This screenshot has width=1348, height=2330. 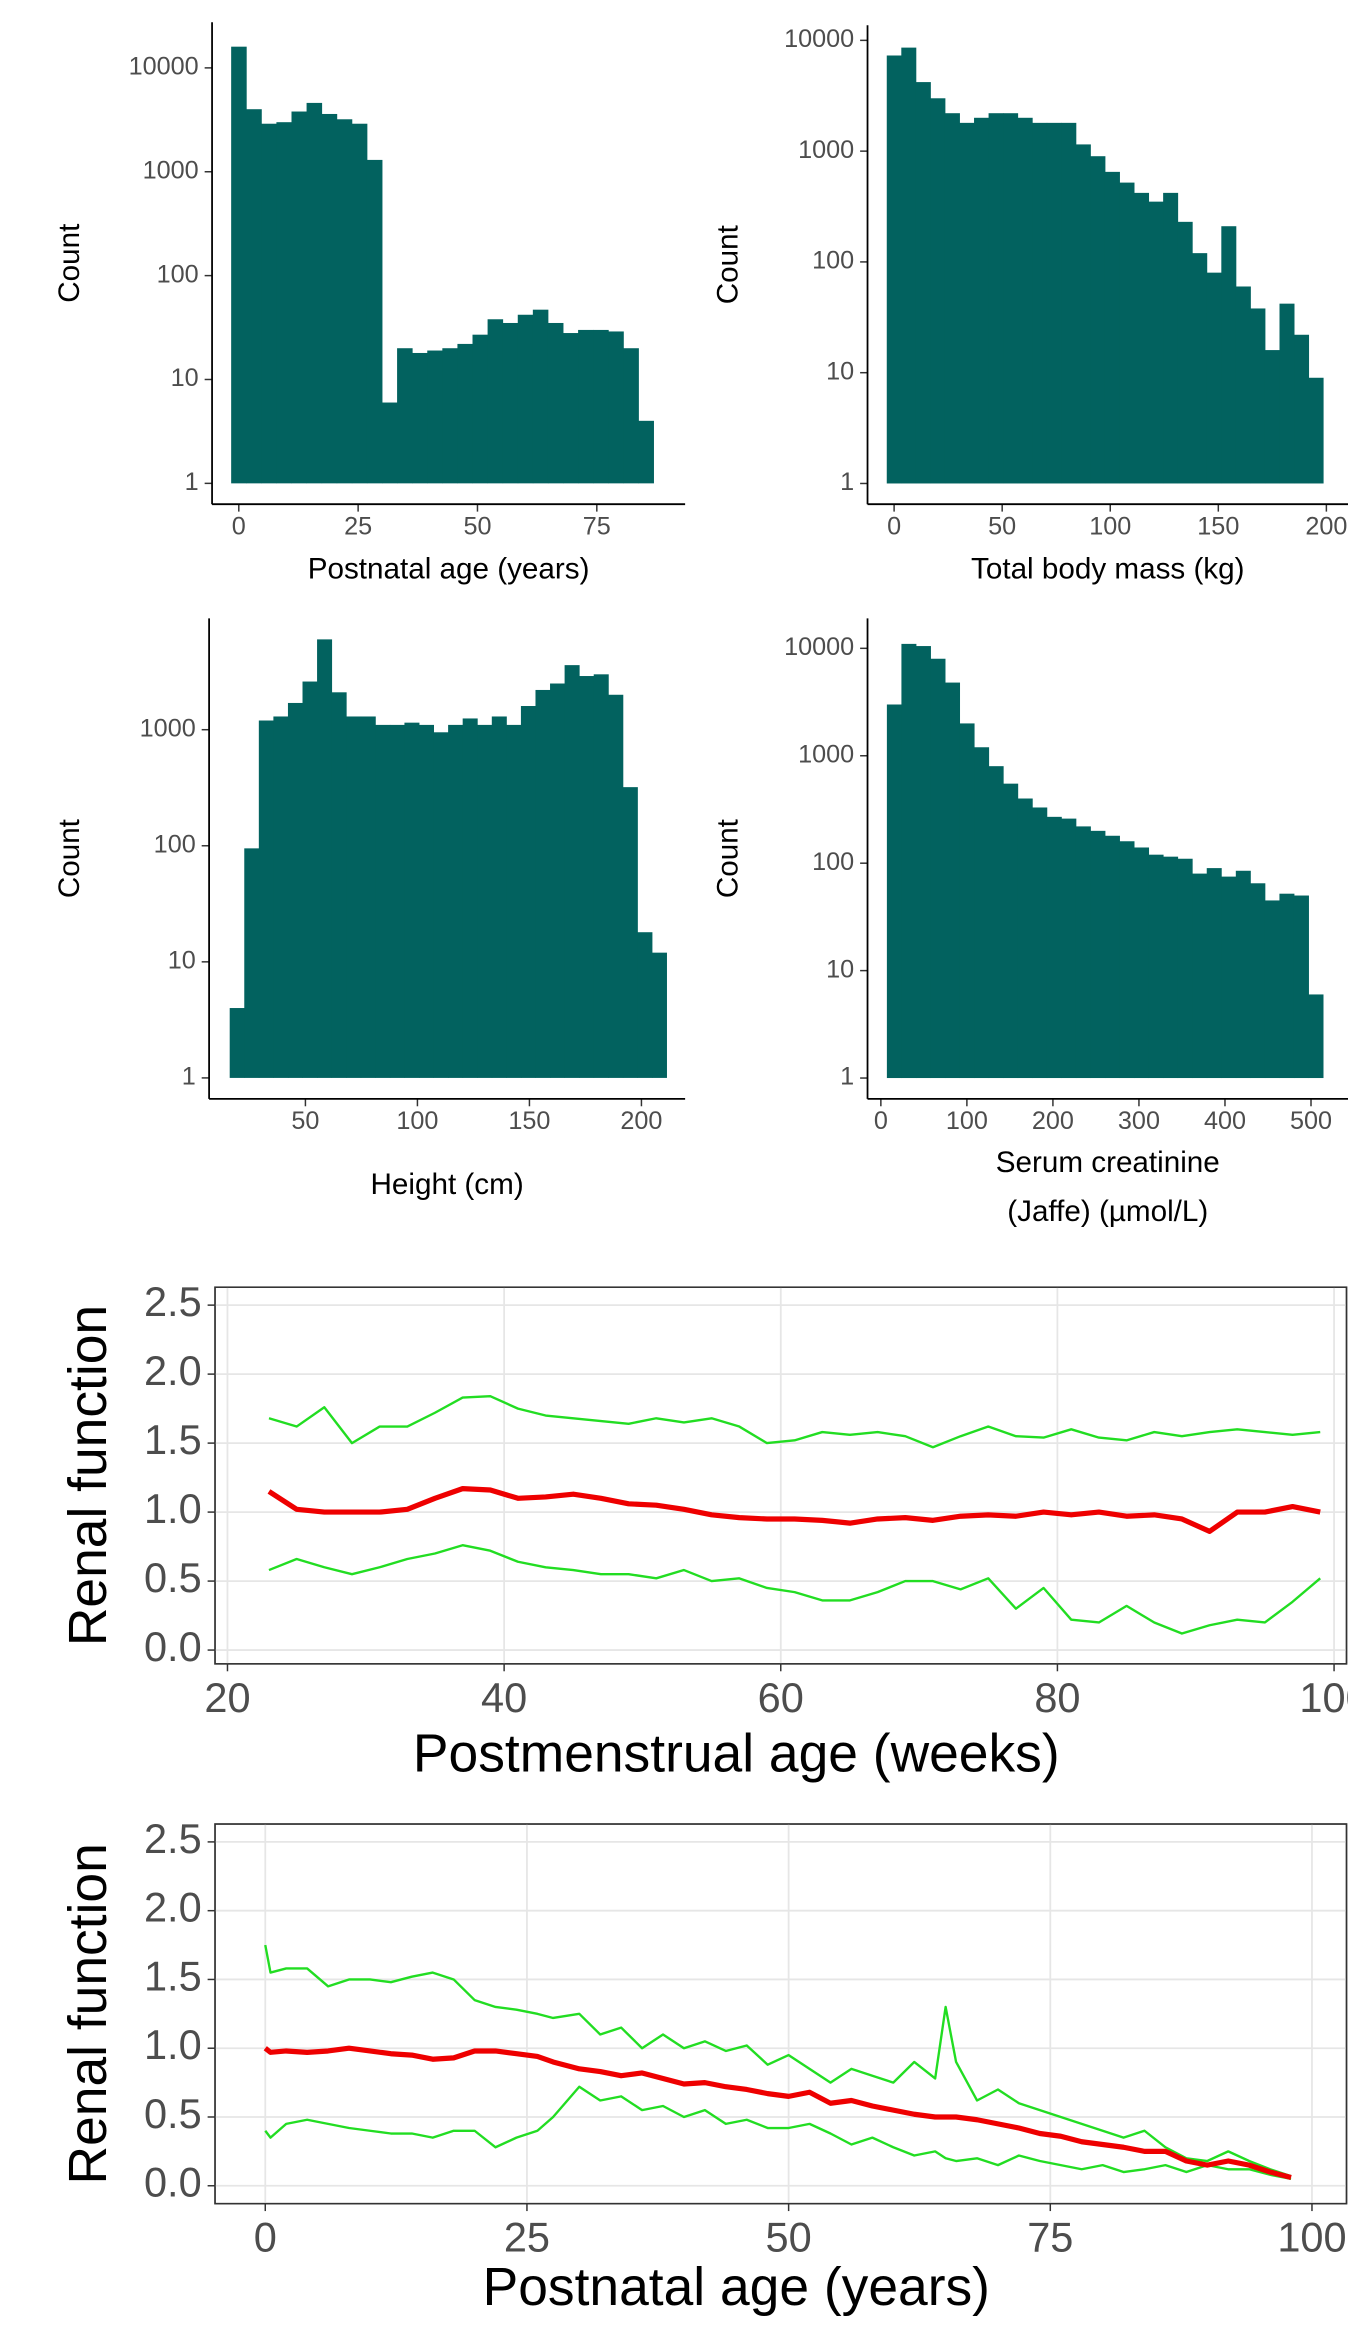 I want to click on x-tick-label: 75, so click(x=597, y=527).